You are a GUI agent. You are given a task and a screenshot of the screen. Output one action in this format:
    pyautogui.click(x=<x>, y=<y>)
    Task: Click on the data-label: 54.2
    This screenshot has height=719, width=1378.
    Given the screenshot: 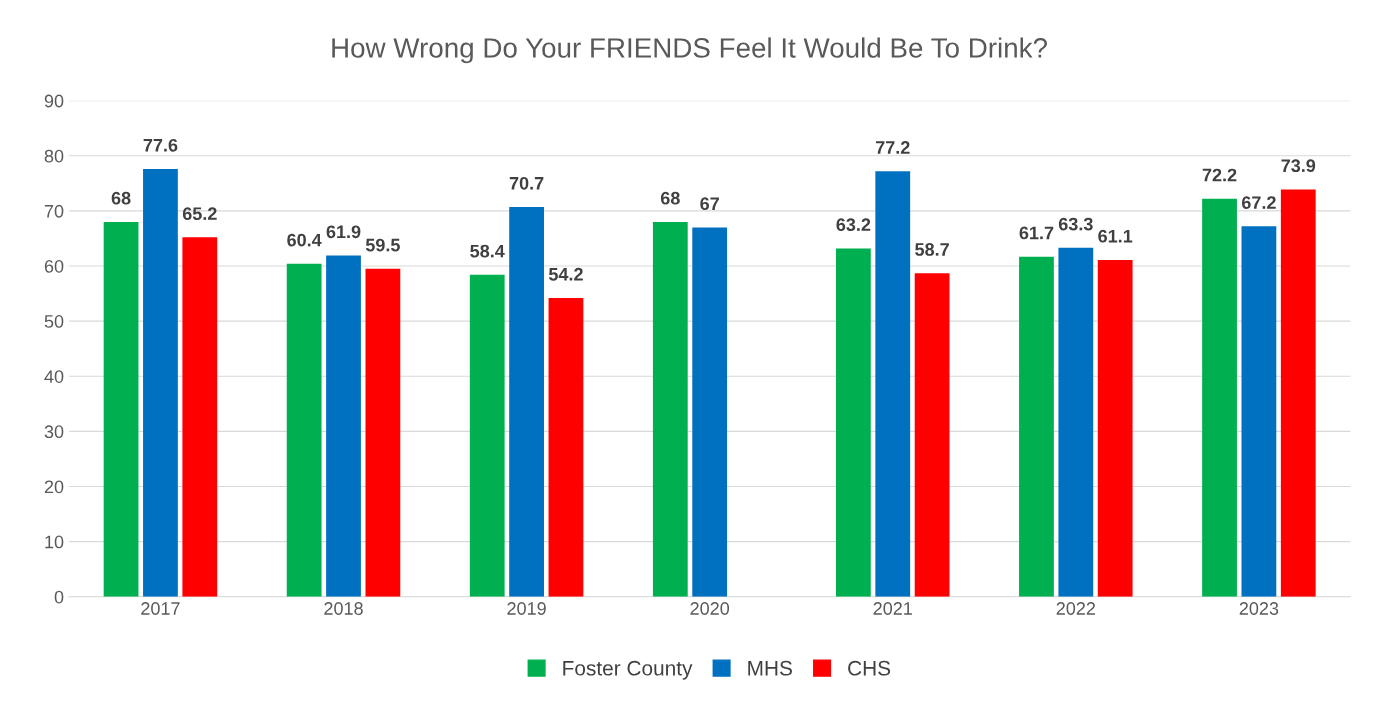 What is the action you would take?
    pyautogui.click(x=565, y=274)
    